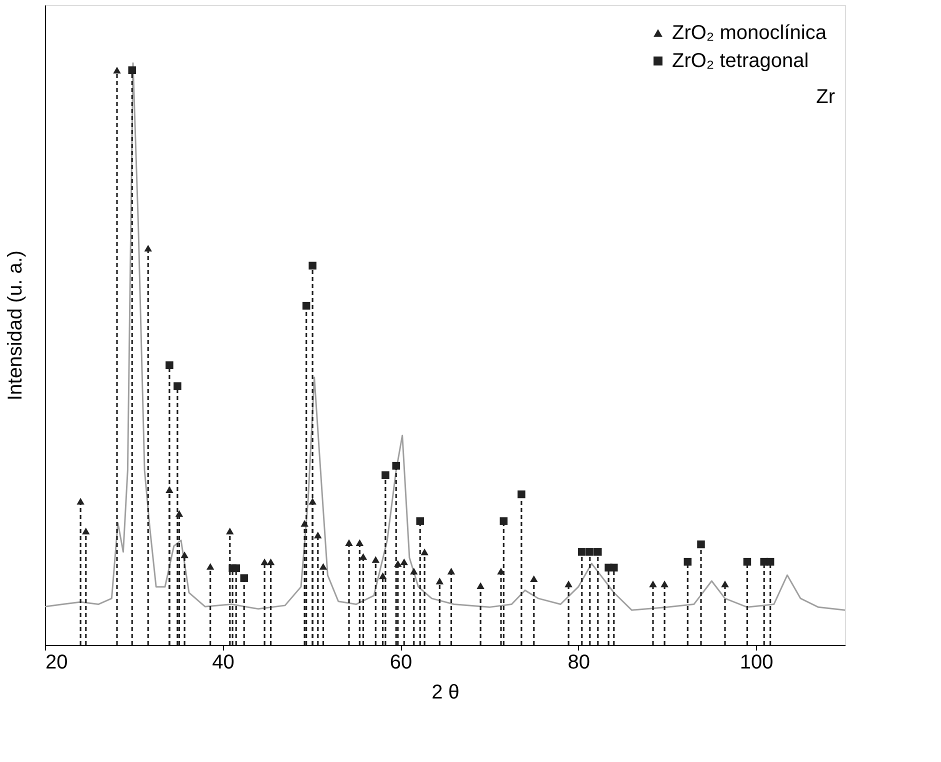 The height and width of the screenshot is (762, 941). I want to click on legend-label: ZrO₂ tetragonal, so click(740, 61).